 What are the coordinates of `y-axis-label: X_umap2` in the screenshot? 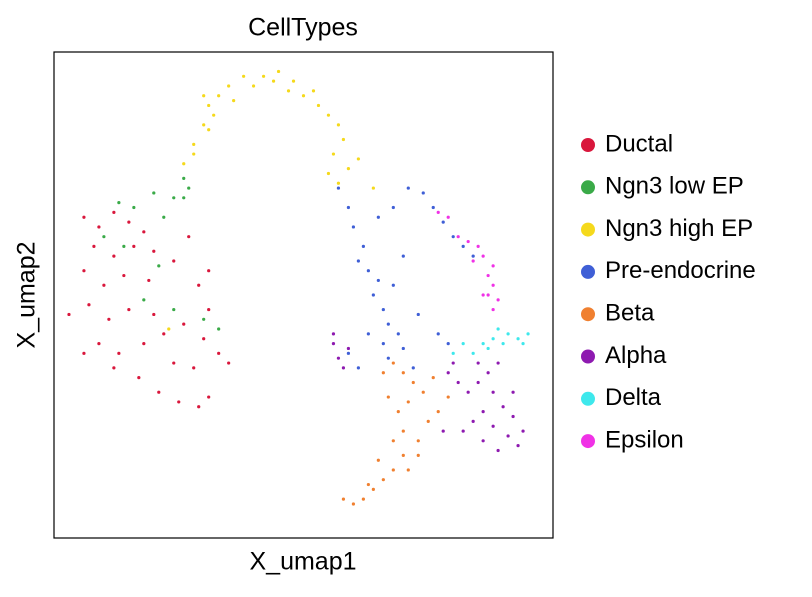 It's located at (27, 294).